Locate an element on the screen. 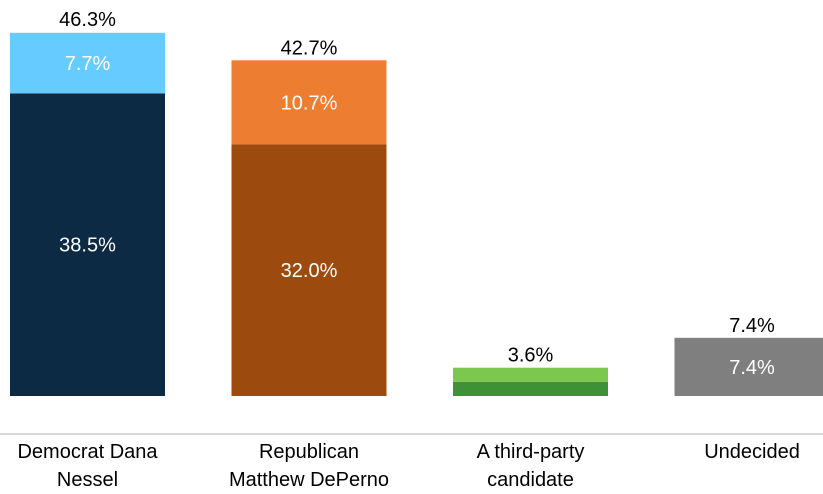 This screenshot has width=823, height=494. bar-total-label: 3.6% is located at coordinates (531, 356).